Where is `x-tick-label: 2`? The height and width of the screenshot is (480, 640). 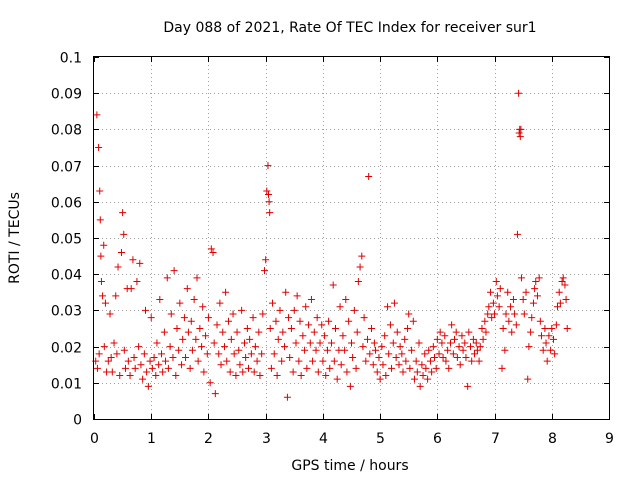
x-tick-label: 2 is located at coordinates (208, 439).